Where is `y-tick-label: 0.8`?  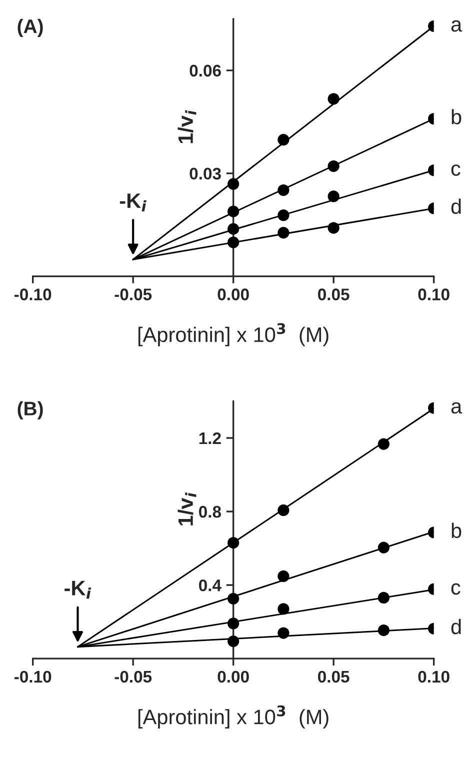 y-tick-label: 0.8 is located at coordinates (210, 512).